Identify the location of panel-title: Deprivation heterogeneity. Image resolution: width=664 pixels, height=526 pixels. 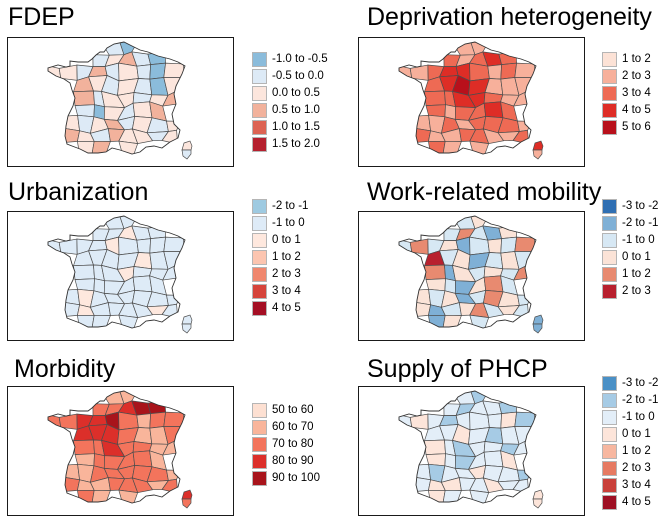
(509, 17).